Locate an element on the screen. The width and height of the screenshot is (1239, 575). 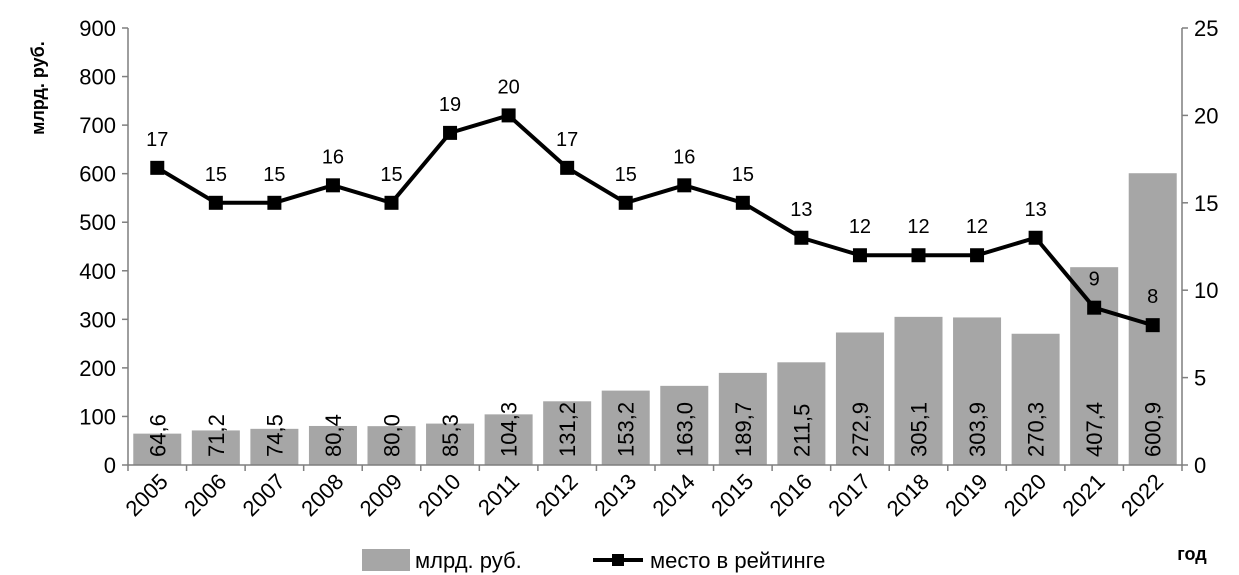
legend-bar-label: млрд. руб. is located at coordinates (468, 560).